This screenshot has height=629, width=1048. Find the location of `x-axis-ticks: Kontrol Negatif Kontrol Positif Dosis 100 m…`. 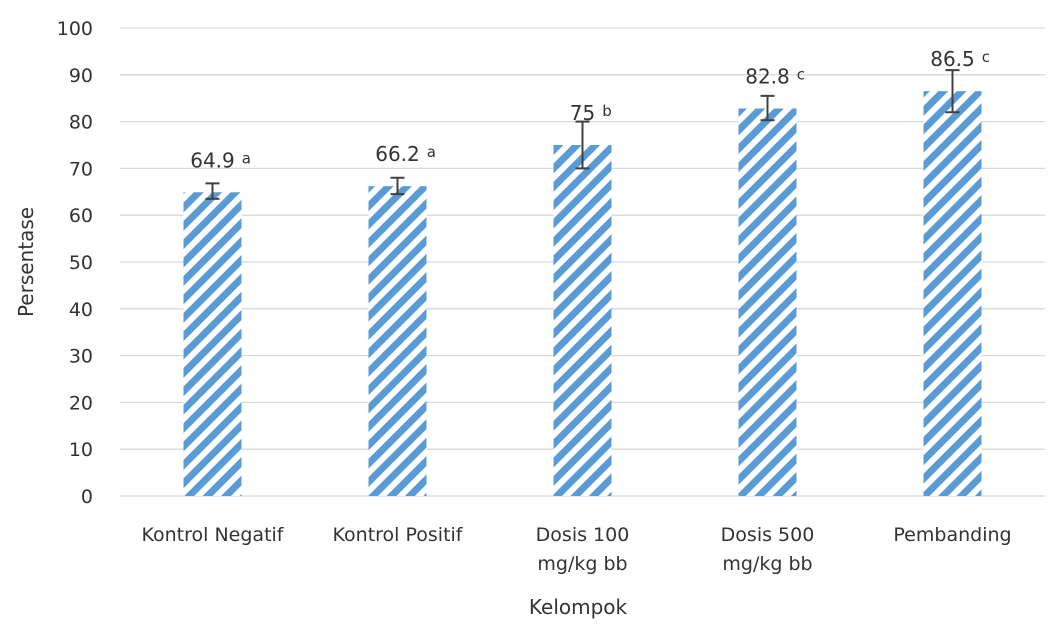

x-axis-ticks: Kontrol Negatif Kontrol Positif Dosis 100 m… is located at coordinates (577, 549).